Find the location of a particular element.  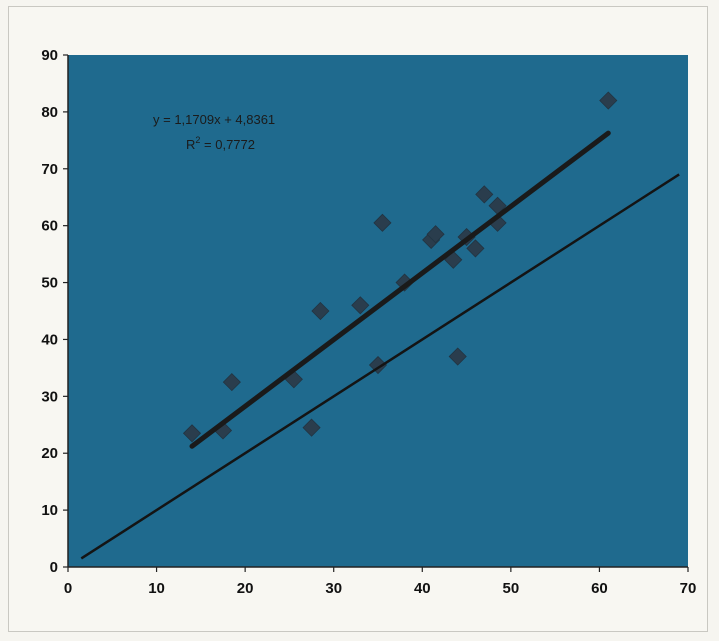

y-tick-label: 40 is located at coordinates (49, 339).